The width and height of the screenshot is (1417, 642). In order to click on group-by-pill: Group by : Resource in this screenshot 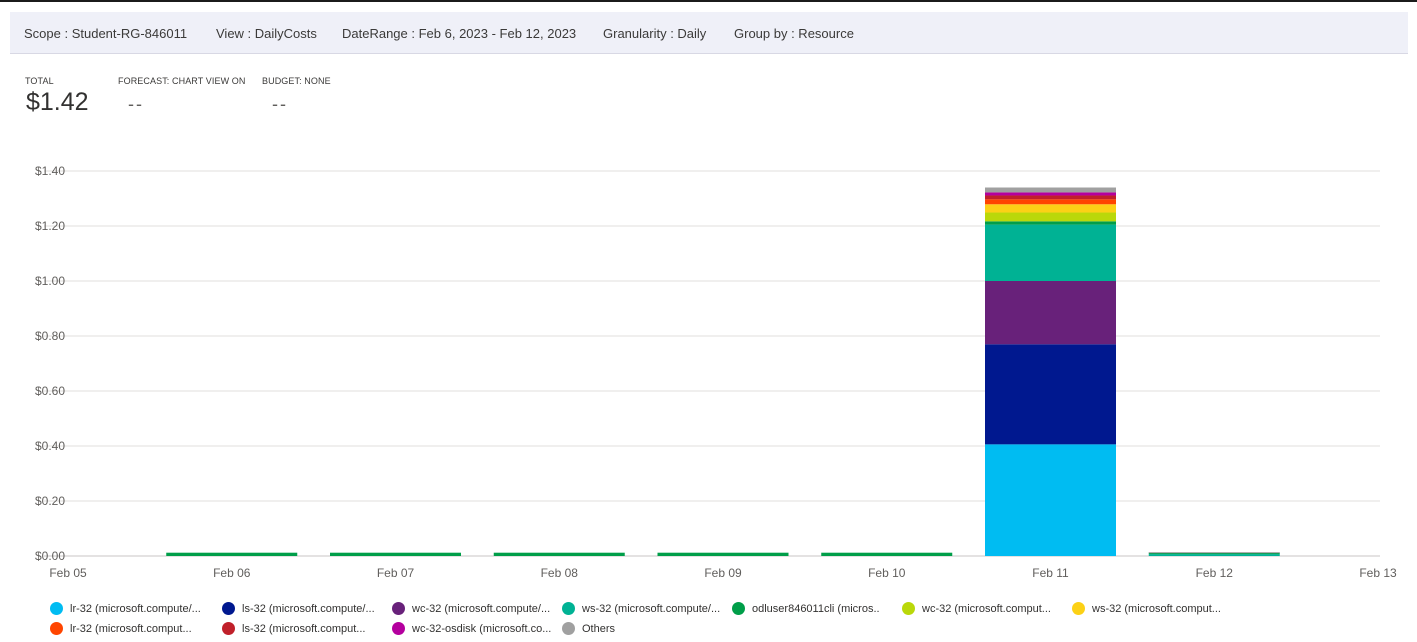, I will do `click(794, 33)`.